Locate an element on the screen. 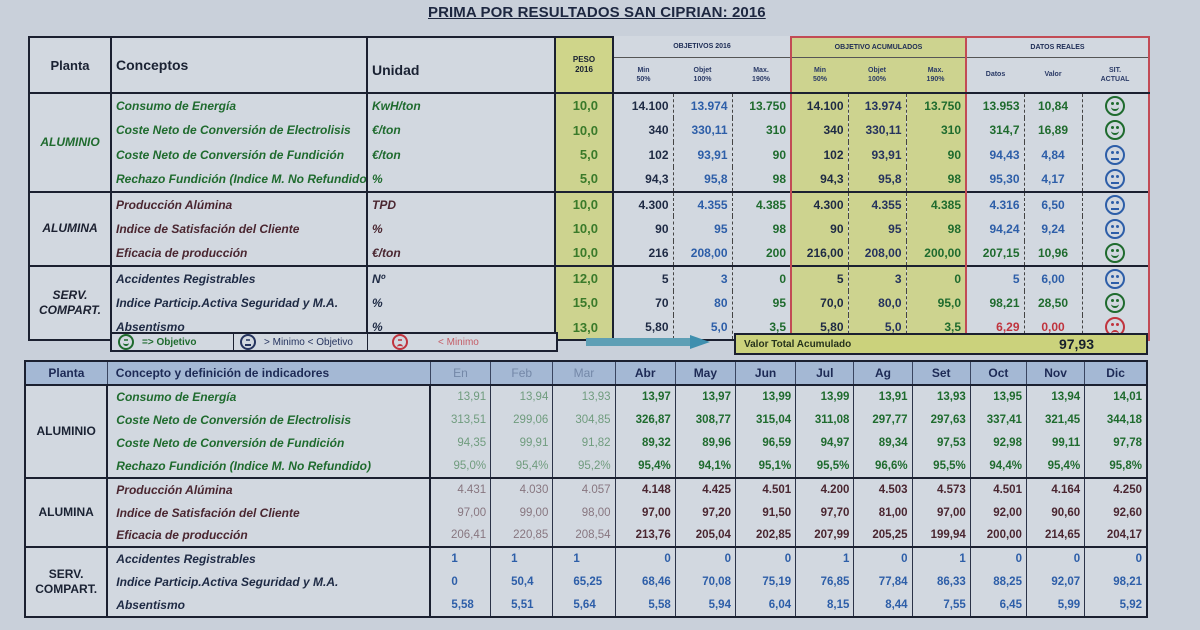 This screenshot has width=1200, height=630. month-value-cell: 4.573 is located at coordinates (941, 488).